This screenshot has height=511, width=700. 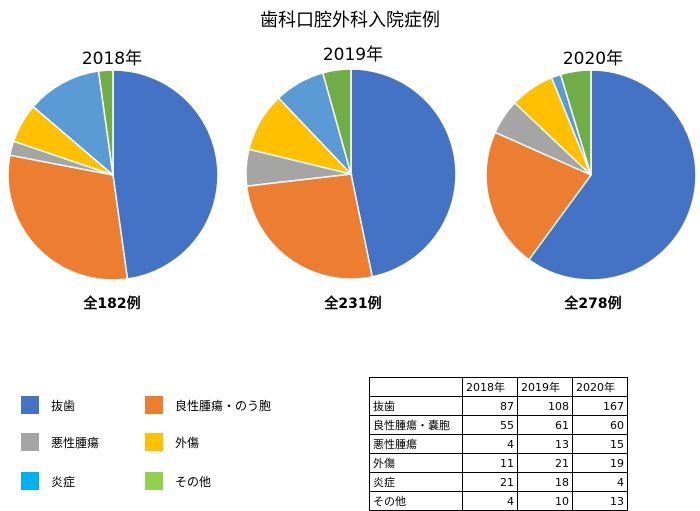 I want to click on table-cell: 167, so click(x=600, y=406).